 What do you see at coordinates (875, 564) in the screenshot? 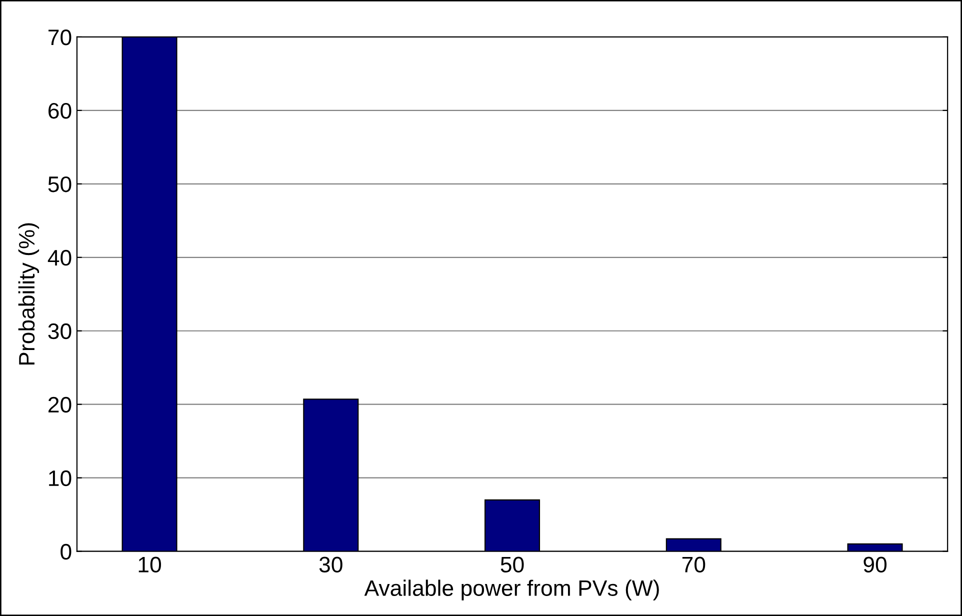
I see `x-tick-label: 90` at bounding box center [875, 564].